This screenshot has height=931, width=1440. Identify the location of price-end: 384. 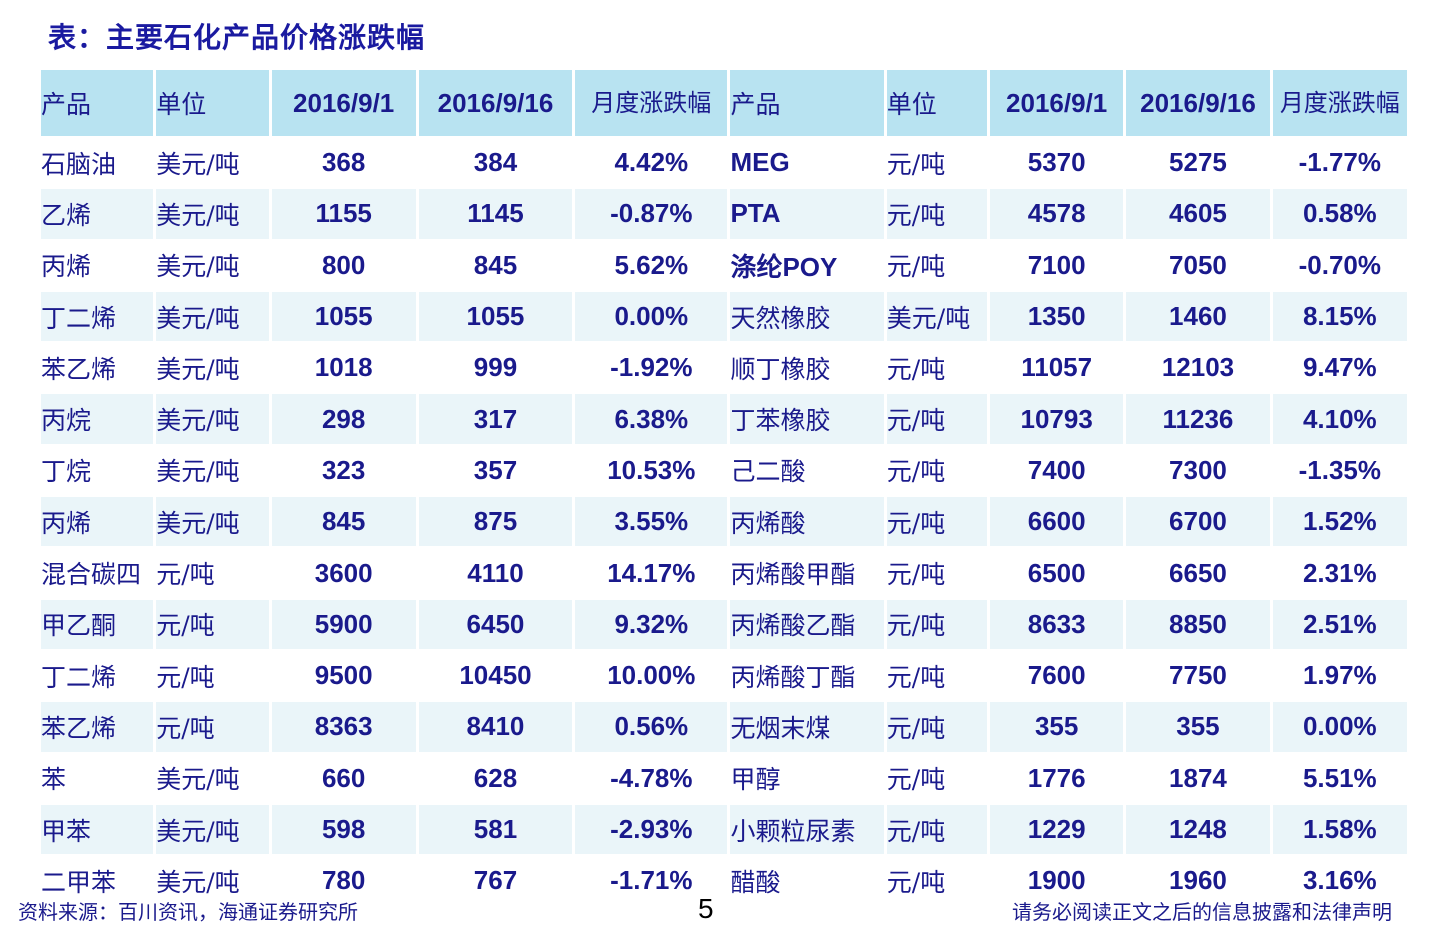
(495, 162).